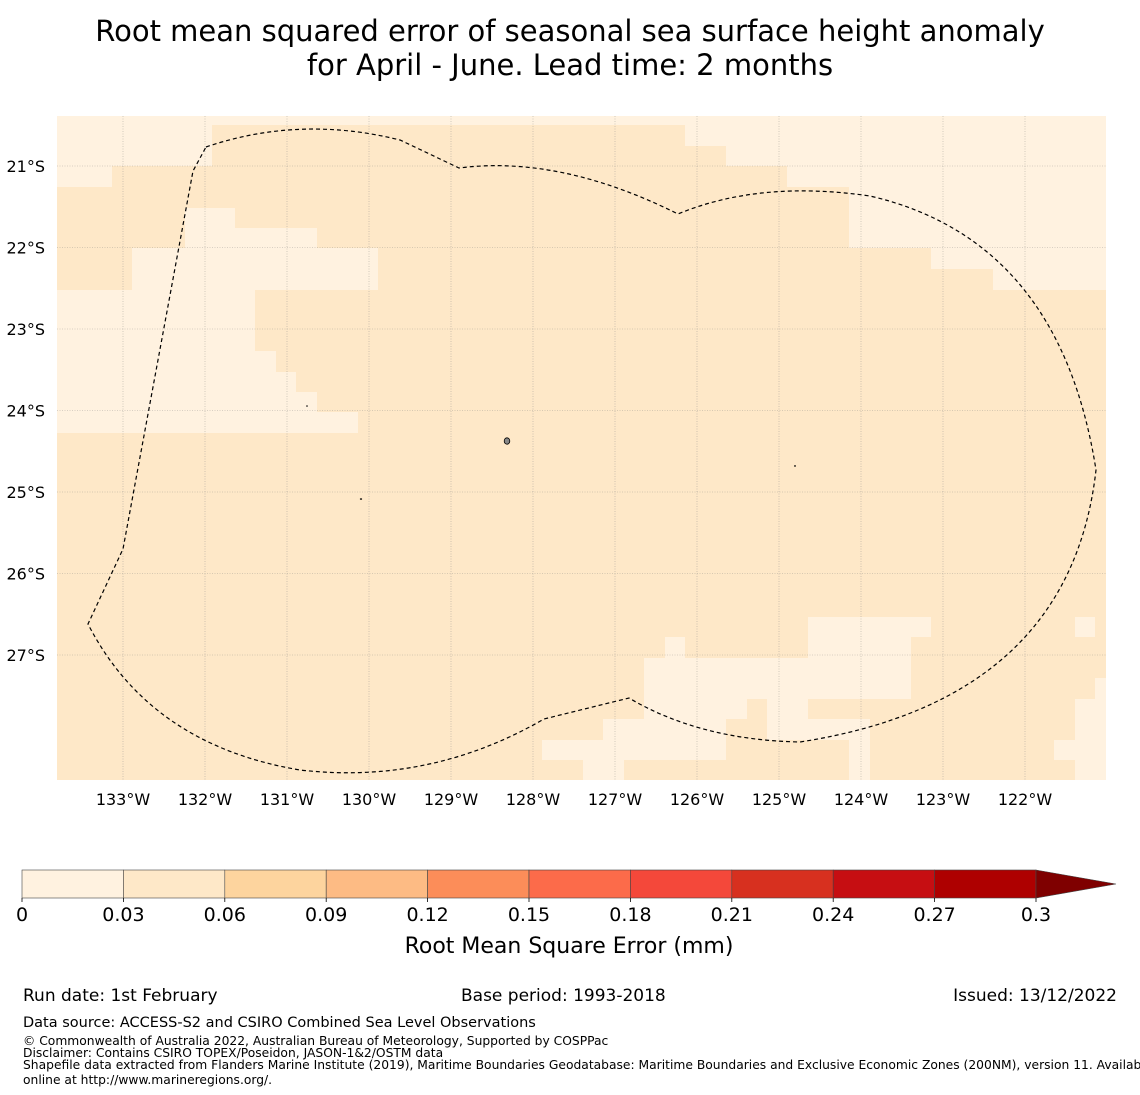  Describe the element at coordinates (1035, 996) in the screenshot. I see `issued-date: Issued: 13/12/2022` at that location.